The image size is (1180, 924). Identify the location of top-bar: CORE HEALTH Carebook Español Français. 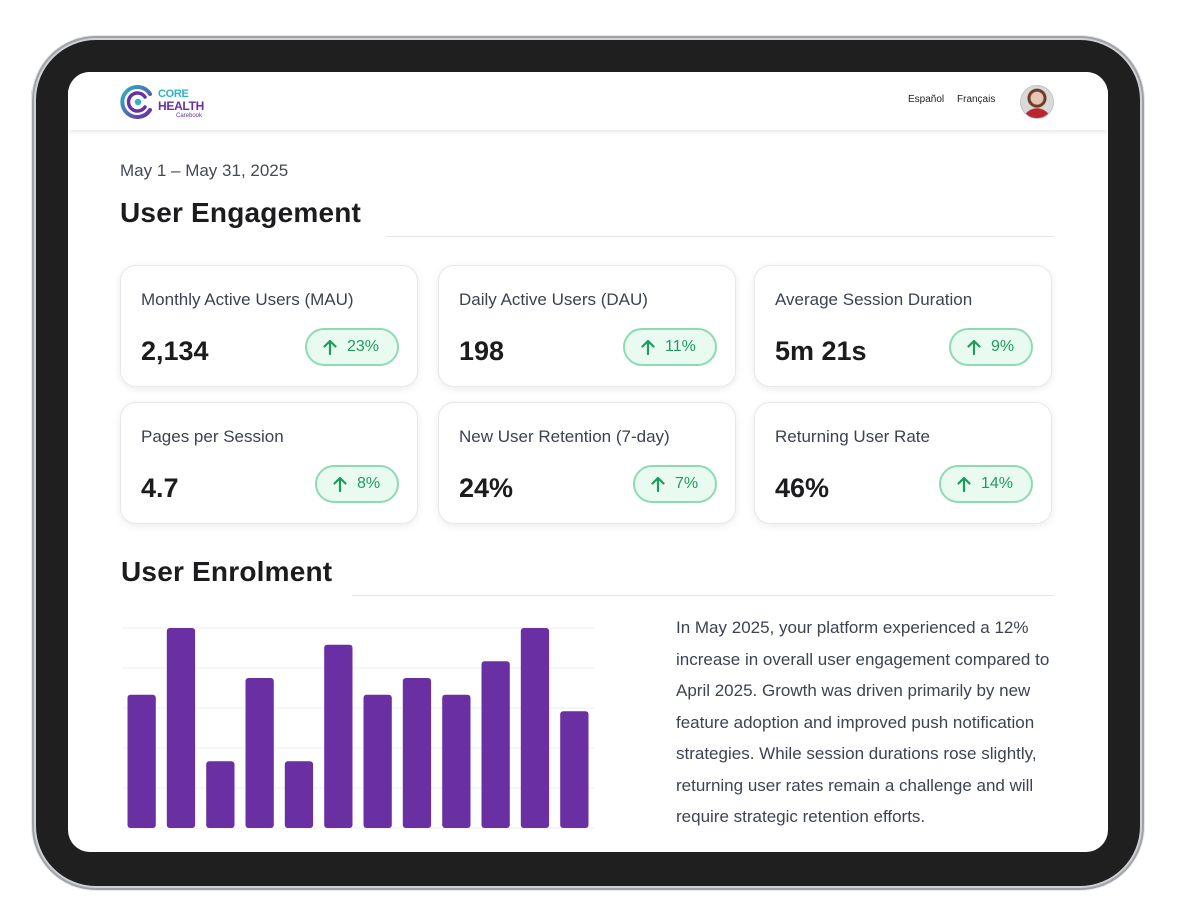
(588, 101).